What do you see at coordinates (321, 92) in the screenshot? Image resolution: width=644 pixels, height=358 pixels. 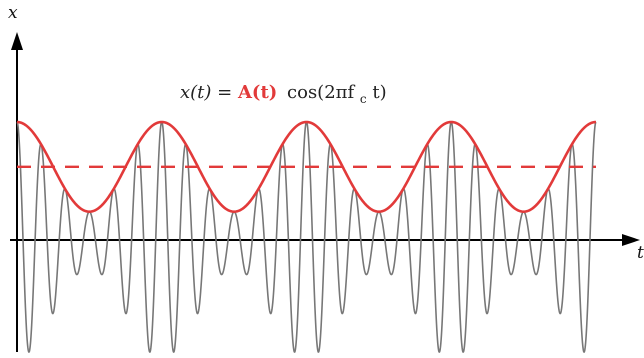 I see `formula-rhs: cos(2πf` at bounding box center [321, 92].